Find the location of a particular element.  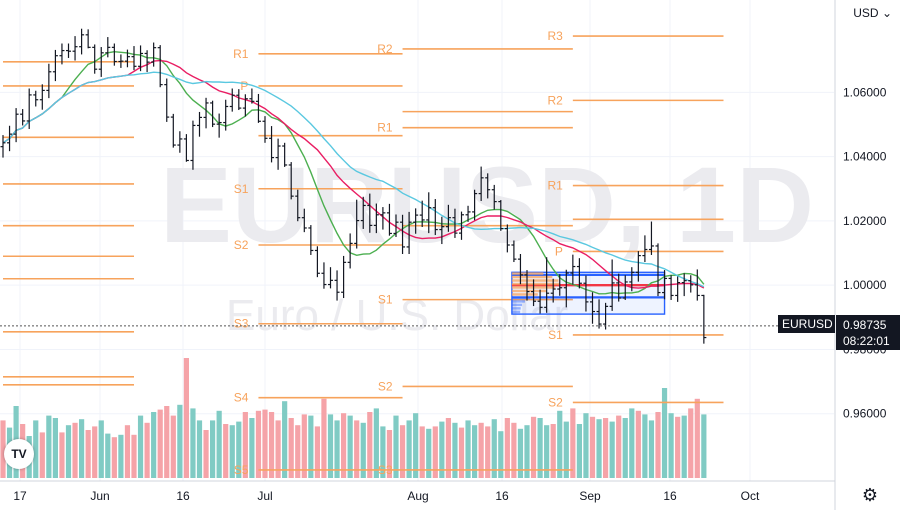

volume-profile is located at coordinates (588, 293).